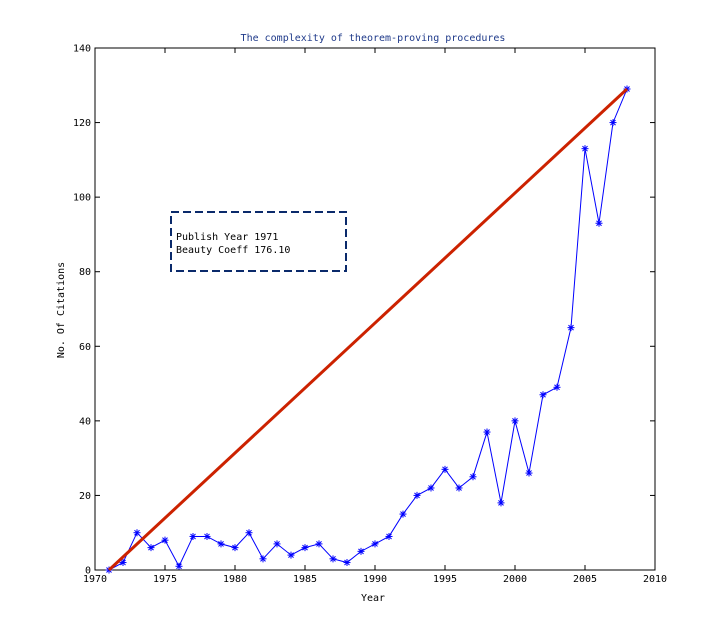 This screenshot has height=640, width=724. Describe the element at coordinates (375, 579) in the screenshot. I see `x-tick-label: 1990` at that location.